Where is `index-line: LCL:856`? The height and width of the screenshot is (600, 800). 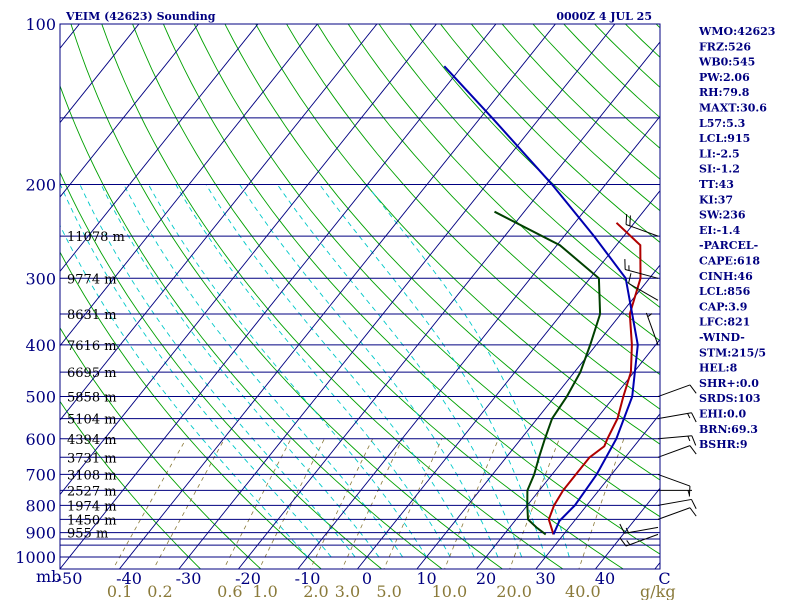 index-line: LCL:856 is located at coordinates (725, 291).